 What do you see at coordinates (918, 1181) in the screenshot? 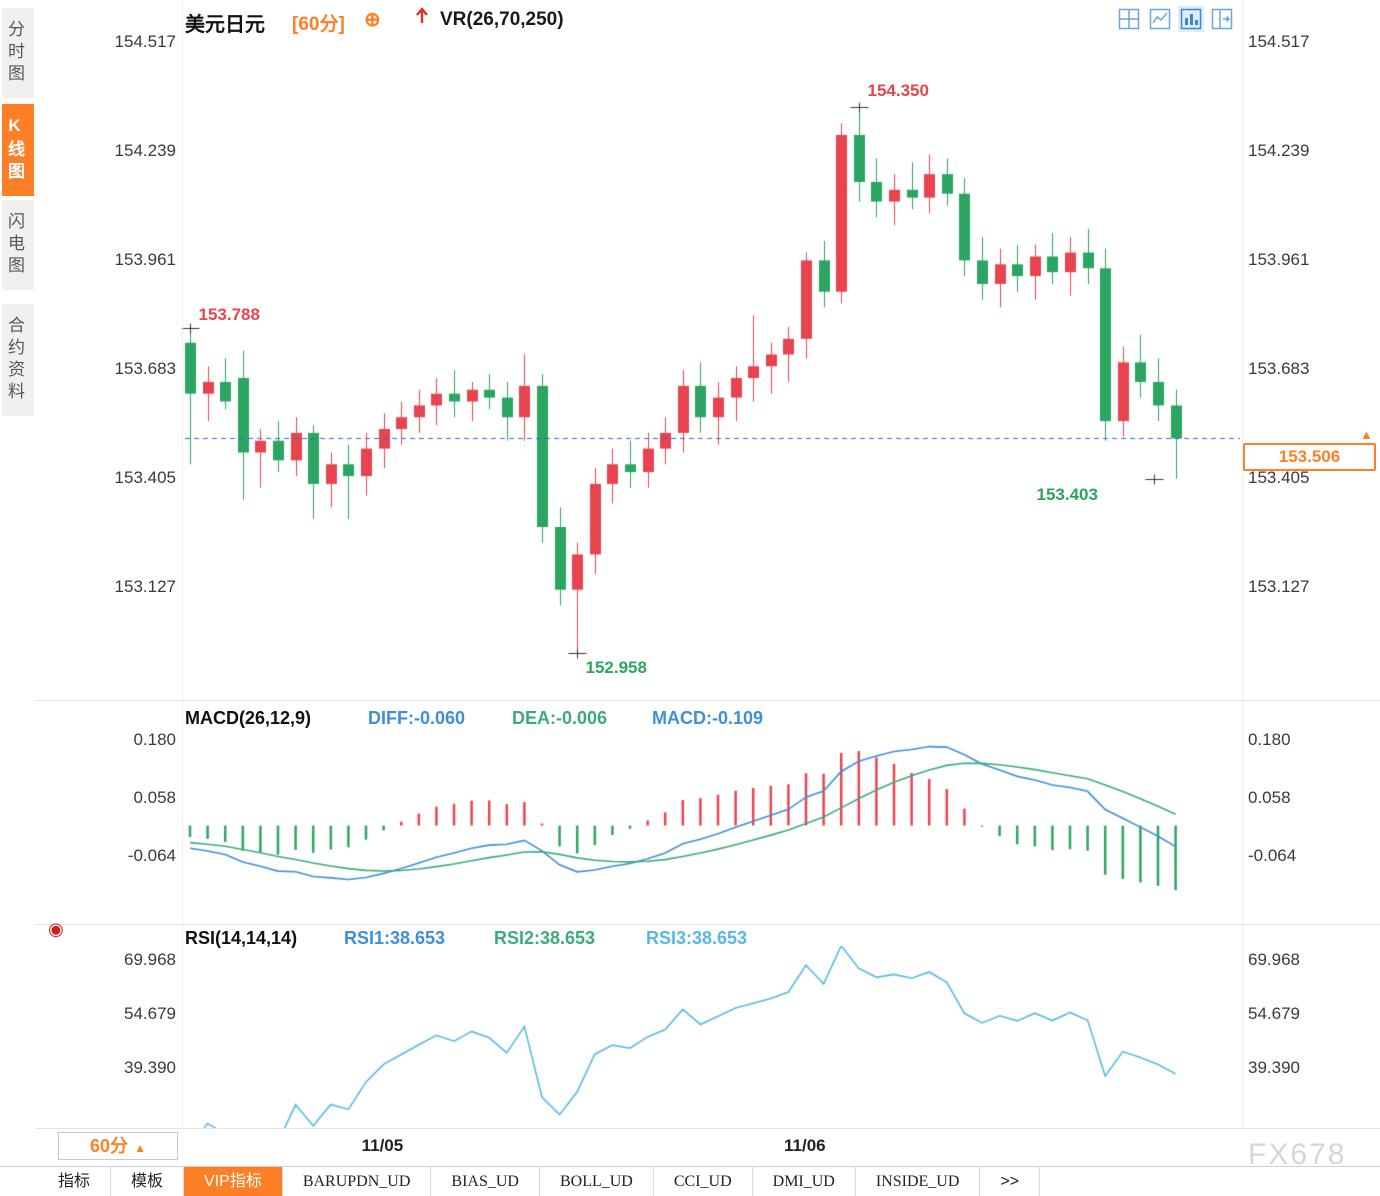
I see `bottom-tab: INSIDE_UD` at bounding box center [918, 1181].